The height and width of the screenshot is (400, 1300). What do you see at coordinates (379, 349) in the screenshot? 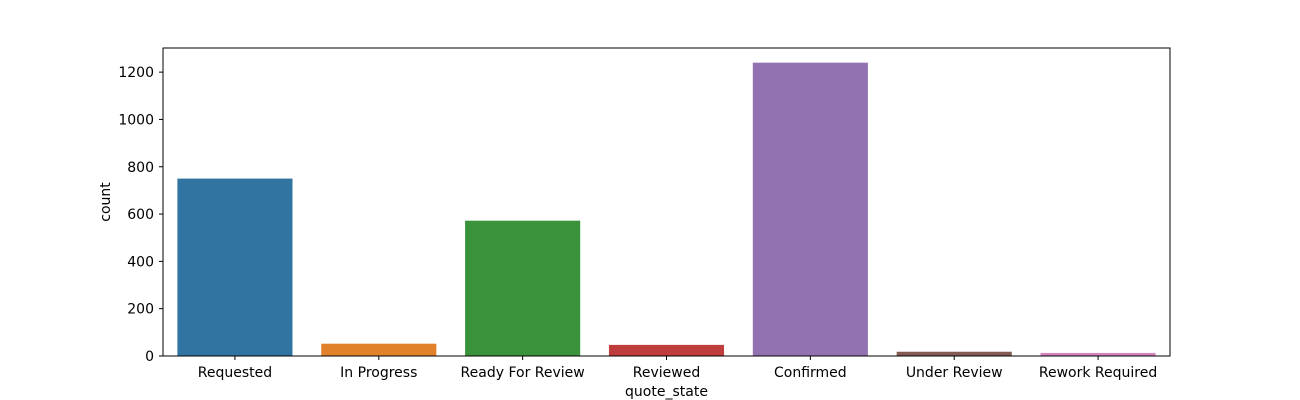
I see `bar-in-progress` at bounding box center [379, 349].